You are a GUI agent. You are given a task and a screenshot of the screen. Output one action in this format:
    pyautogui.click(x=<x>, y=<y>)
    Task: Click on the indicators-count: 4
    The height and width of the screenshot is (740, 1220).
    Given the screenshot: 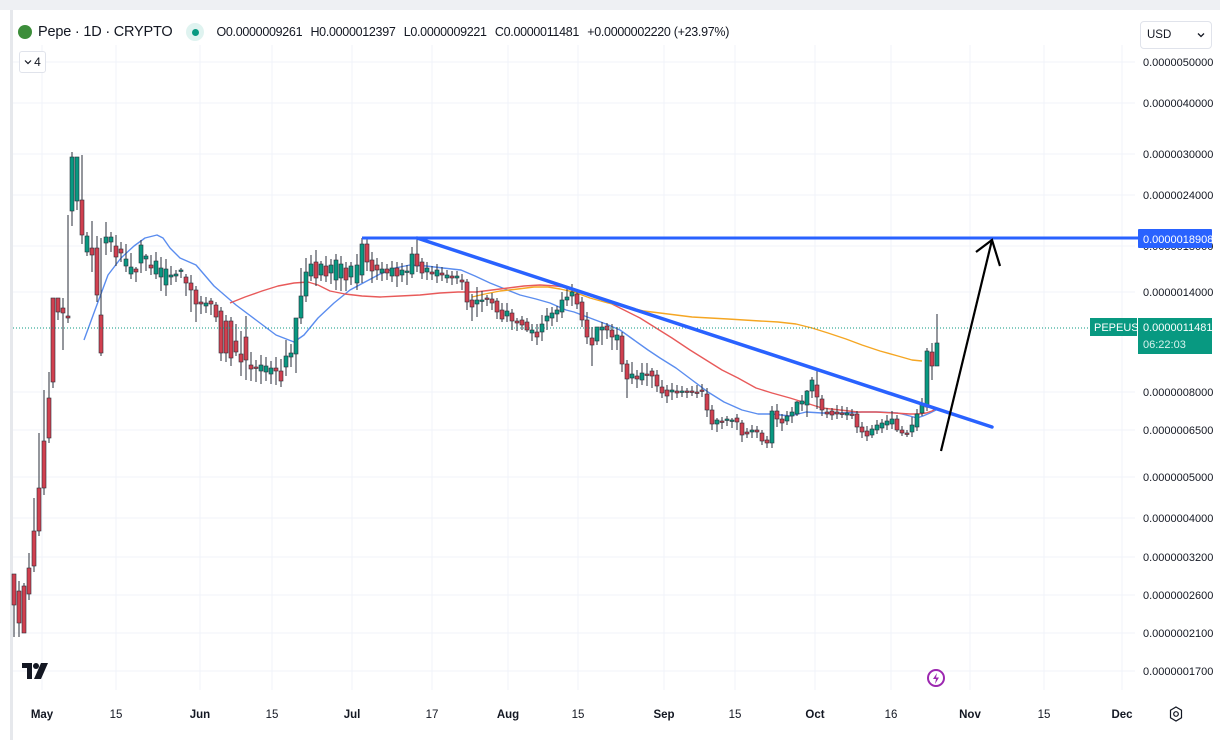 What is the action you would take?
    pyautogui.click(x=37, y=62)
    